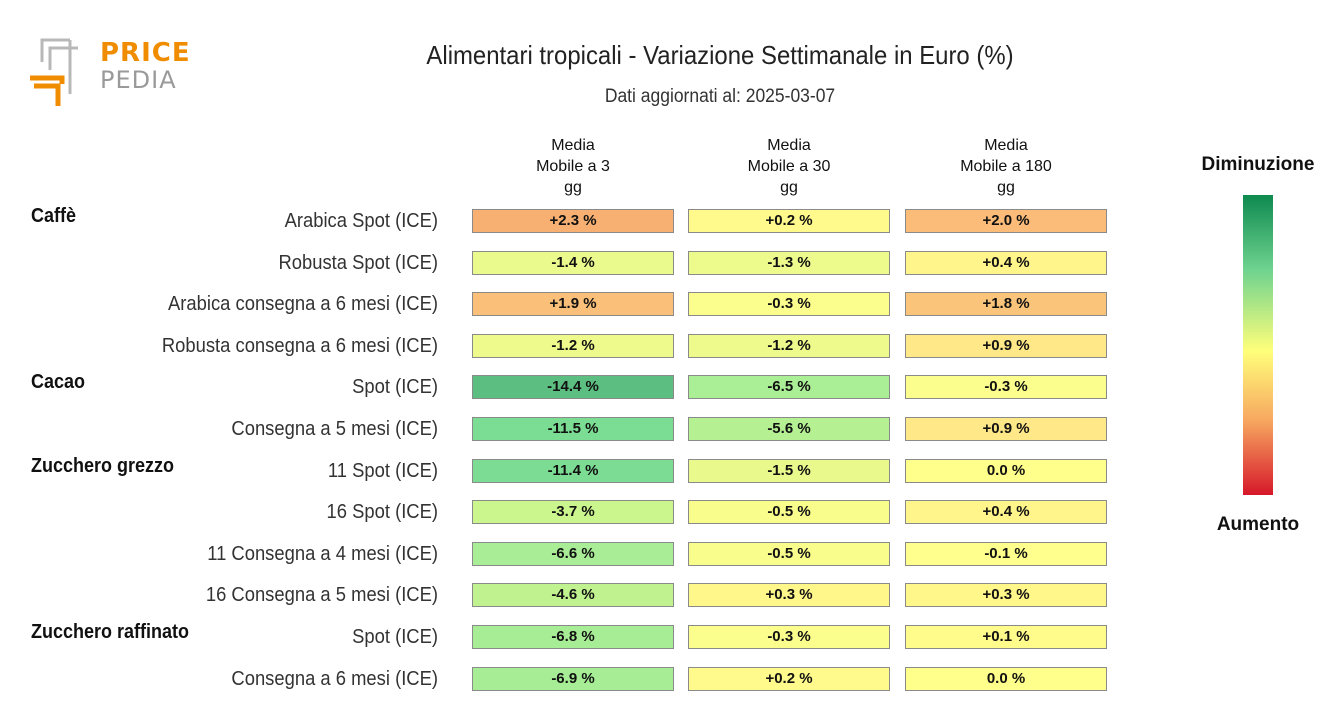  Describe the element at coordinates (110, 632) in the screenshot. I see `group-label: Zucchero raffinato` at that location.